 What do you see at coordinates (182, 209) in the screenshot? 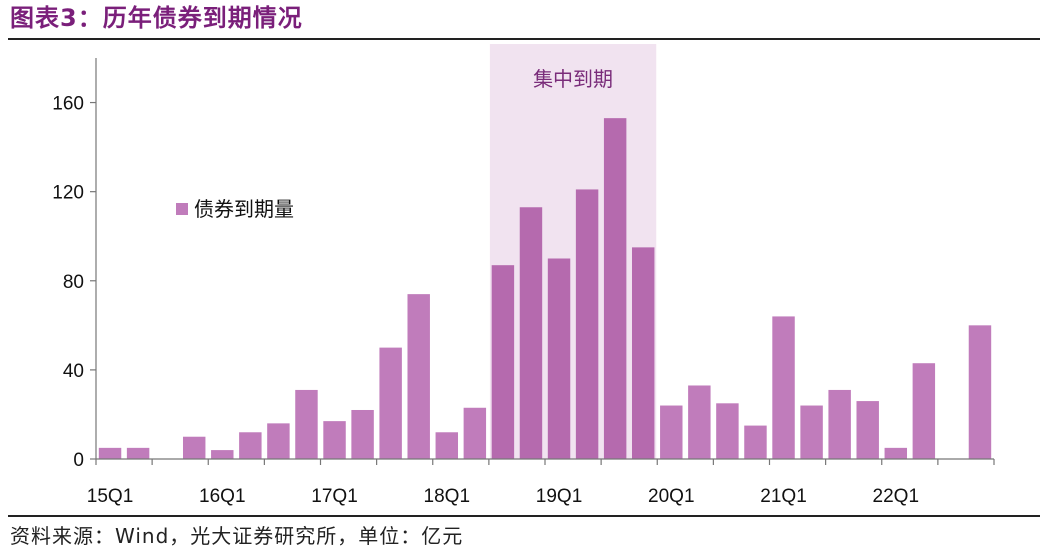
I see `legend-swatch` at bounding box center [182, 209].